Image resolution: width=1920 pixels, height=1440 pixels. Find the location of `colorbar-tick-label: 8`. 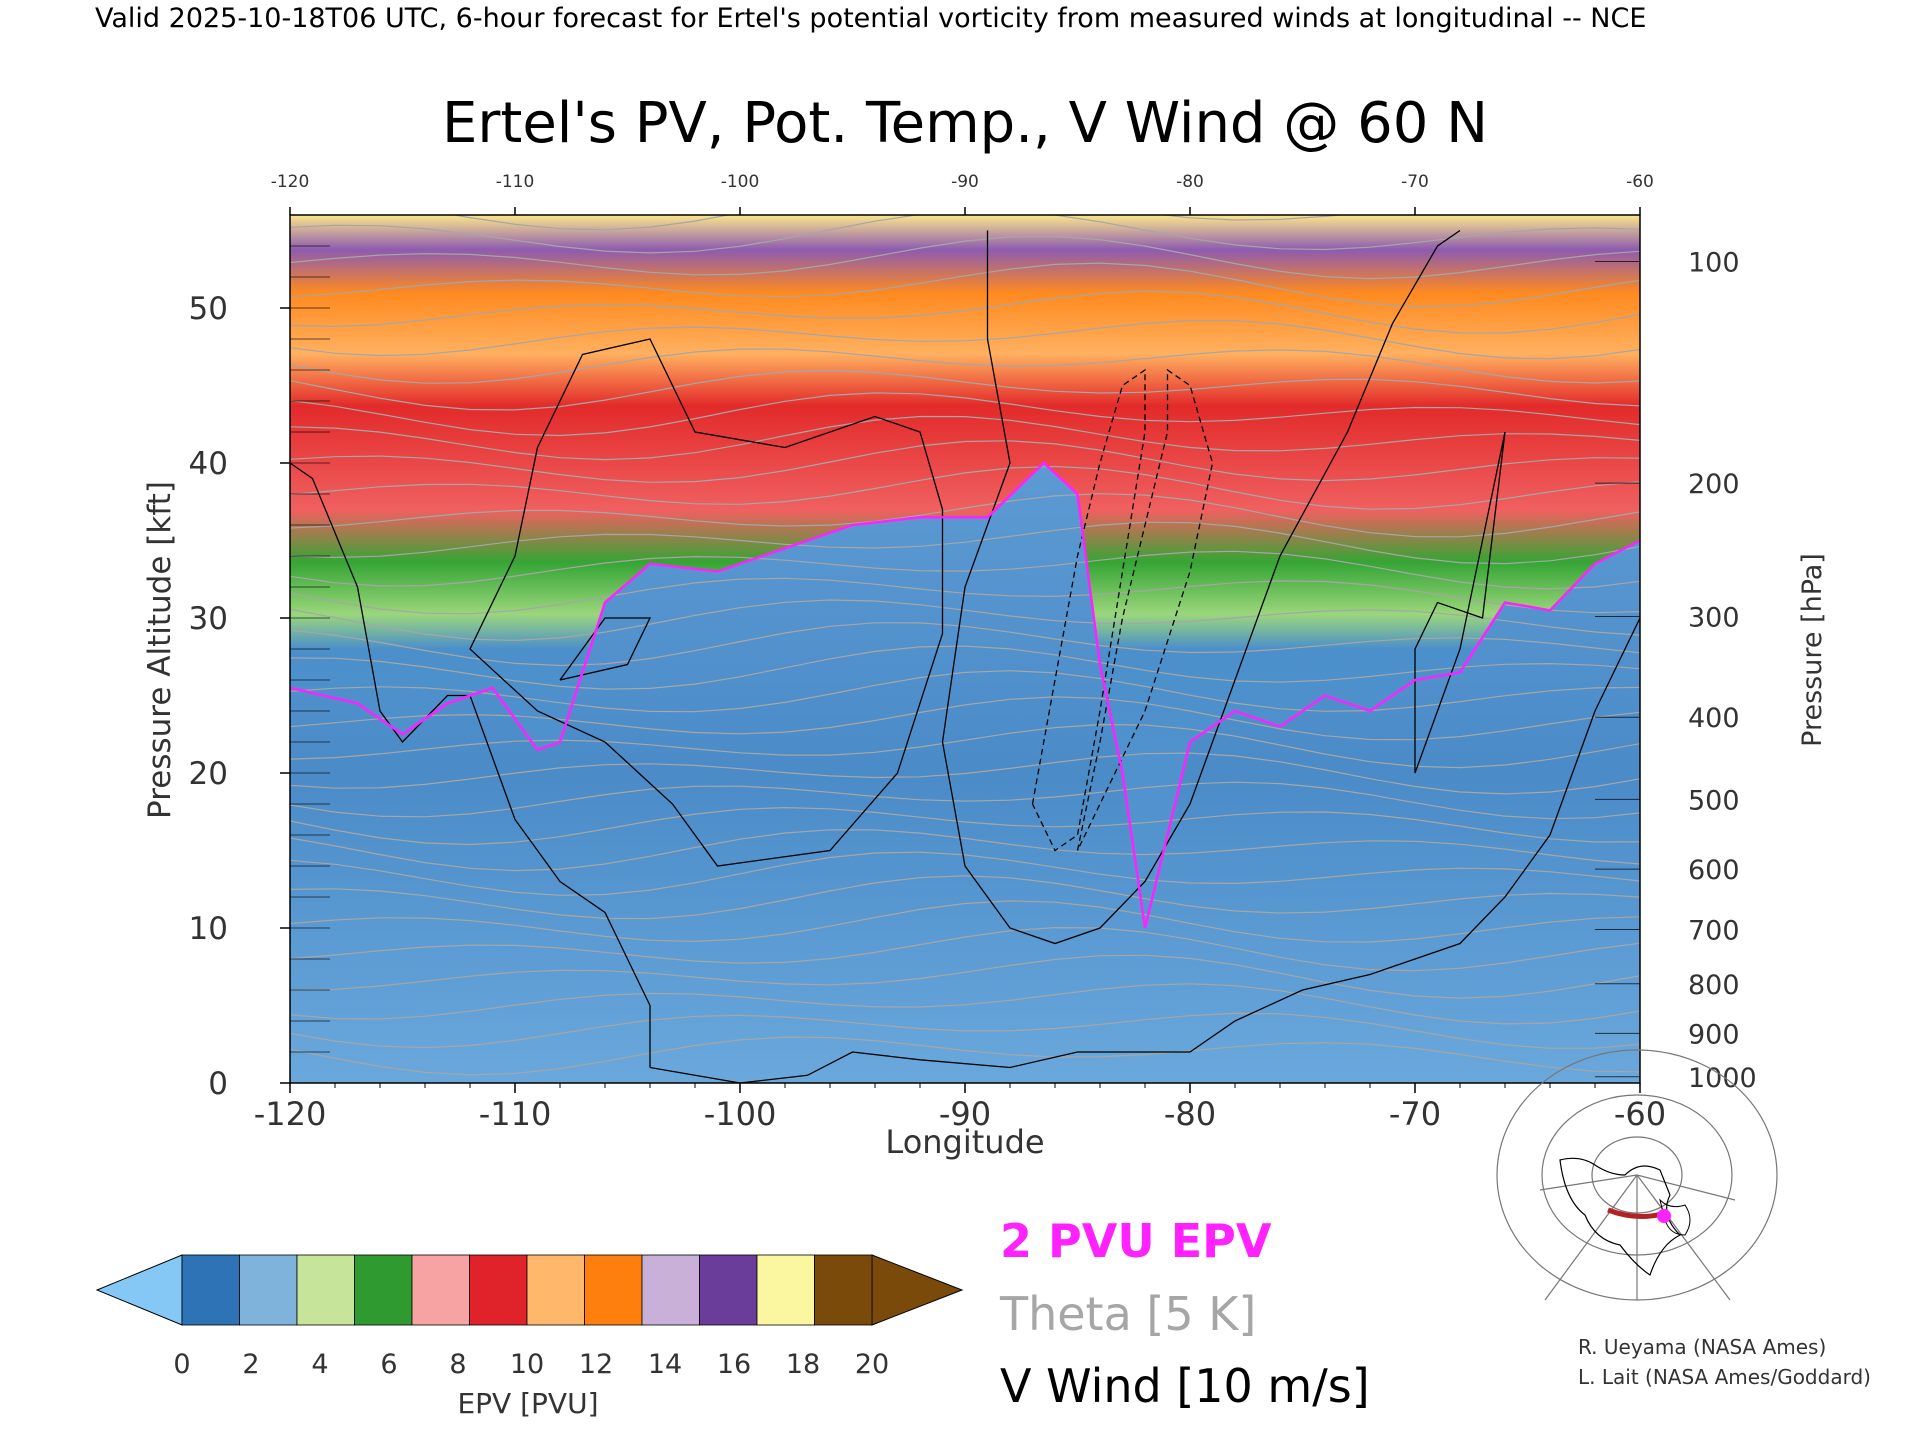

colorbar-tick-label: 8 is located at coordinates (457, 1364).